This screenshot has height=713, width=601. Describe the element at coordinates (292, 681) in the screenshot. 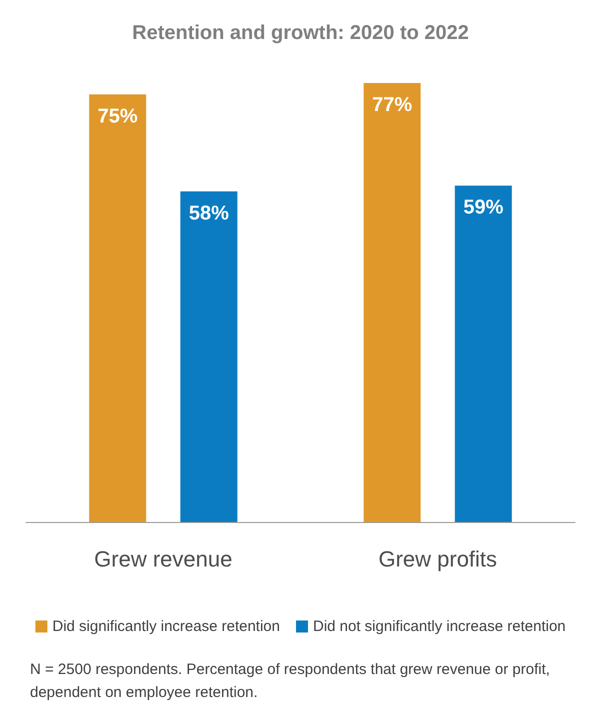

I see `text: N = 2500 respondents. Percentage of respondents that grew revenue or profit, dependent on employee retention.` at that location.